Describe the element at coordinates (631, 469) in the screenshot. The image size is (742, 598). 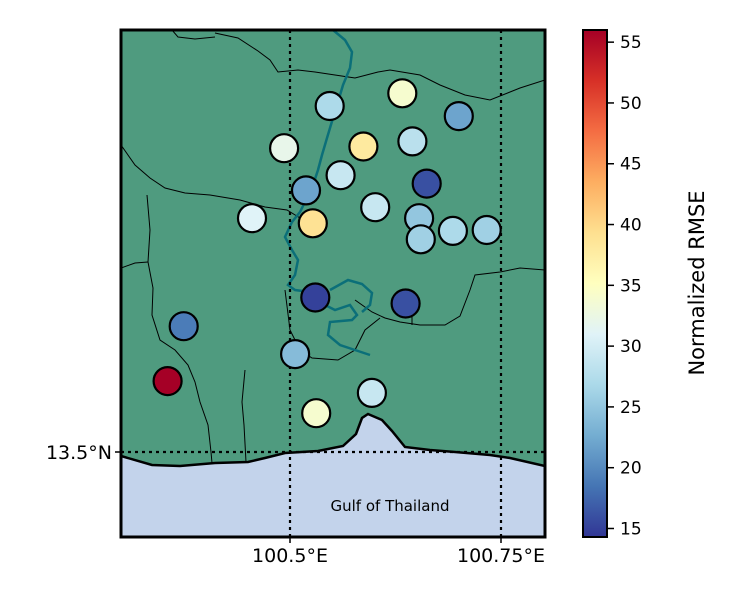
I see `colorbar-tick-label: 20` at that location.